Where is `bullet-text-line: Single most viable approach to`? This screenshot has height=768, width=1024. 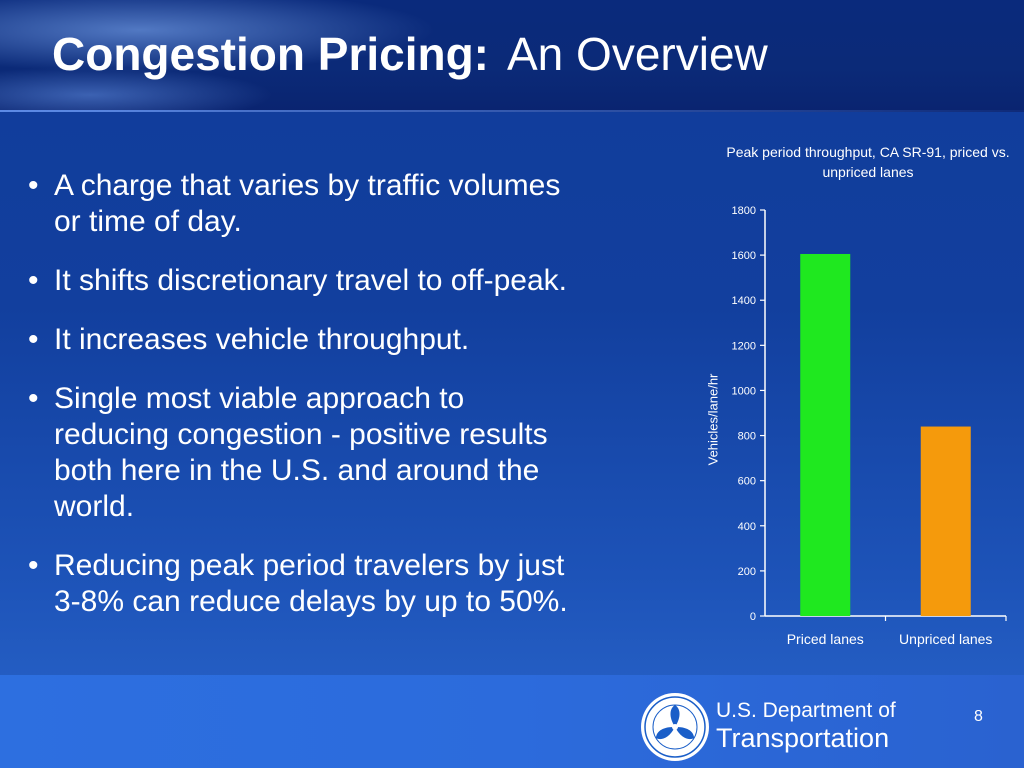 bullet-text-line: Single most viable approach to is located at coordinates (259, 398).